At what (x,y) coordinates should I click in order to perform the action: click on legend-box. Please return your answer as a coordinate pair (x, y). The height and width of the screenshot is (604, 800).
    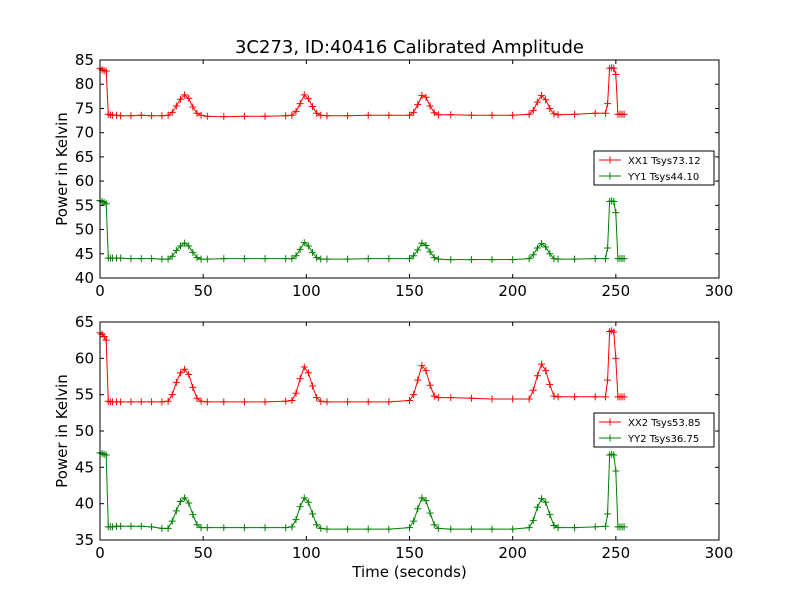
    Looking at the image, I should click on (654, 168).